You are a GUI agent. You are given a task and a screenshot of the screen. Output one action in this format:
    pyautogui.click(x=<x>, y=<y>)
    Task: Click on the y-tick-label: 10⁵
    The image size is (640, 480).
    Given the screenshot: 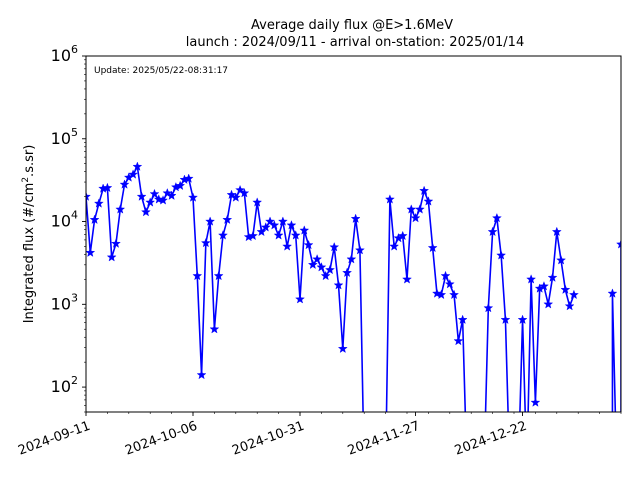 What is the action you would take?
    pyautogui.click(x=64, y=137)
    